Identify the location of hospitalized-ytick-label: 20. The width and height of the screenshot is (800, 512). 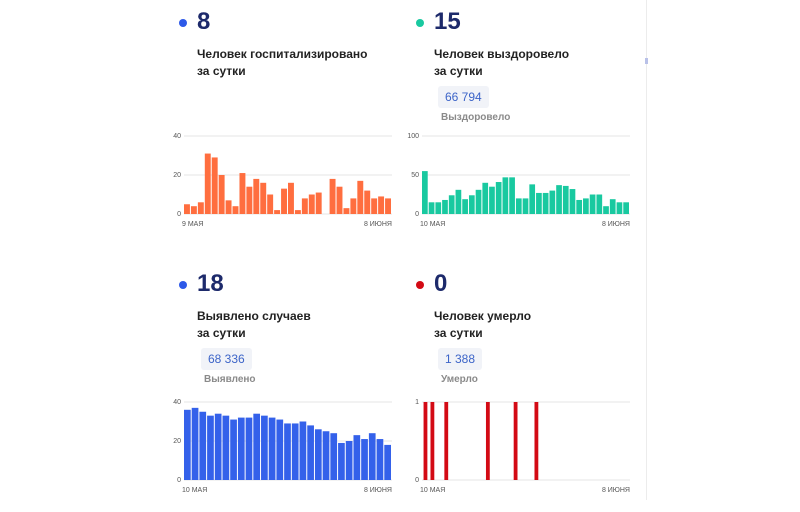
(177, 175).